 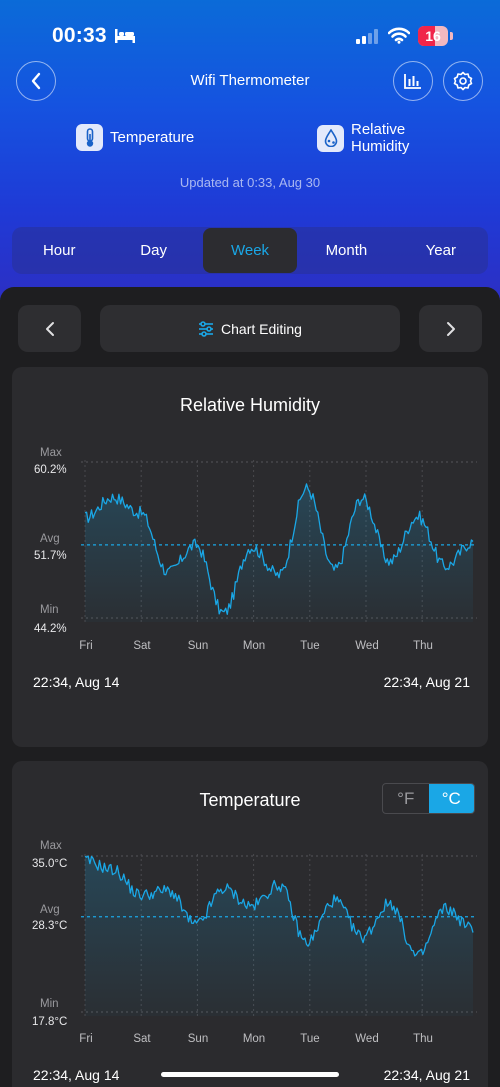 I want to click on updated-timestamp: Updated at 0:33, Aug 30, so click(x=250, y=182).